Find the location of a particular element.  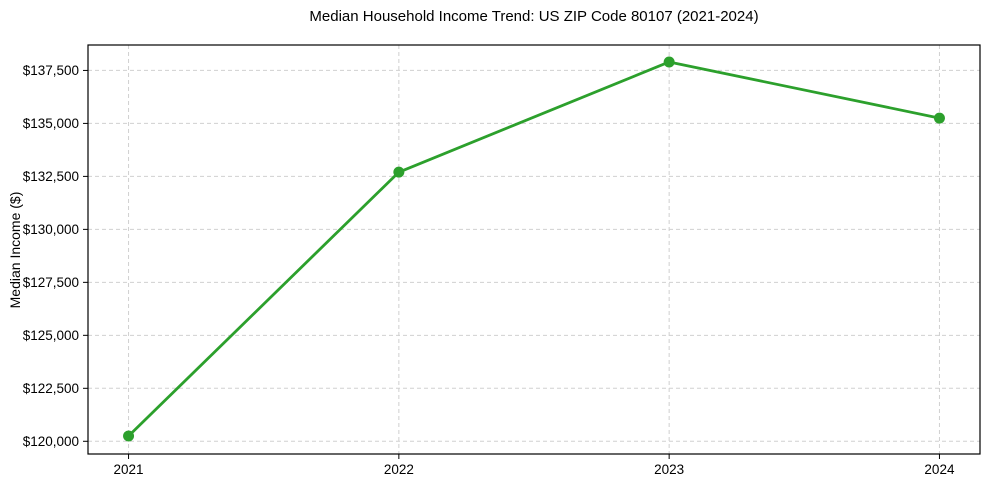

x-tick-label: 2023 is located at coordinates (669, 469).